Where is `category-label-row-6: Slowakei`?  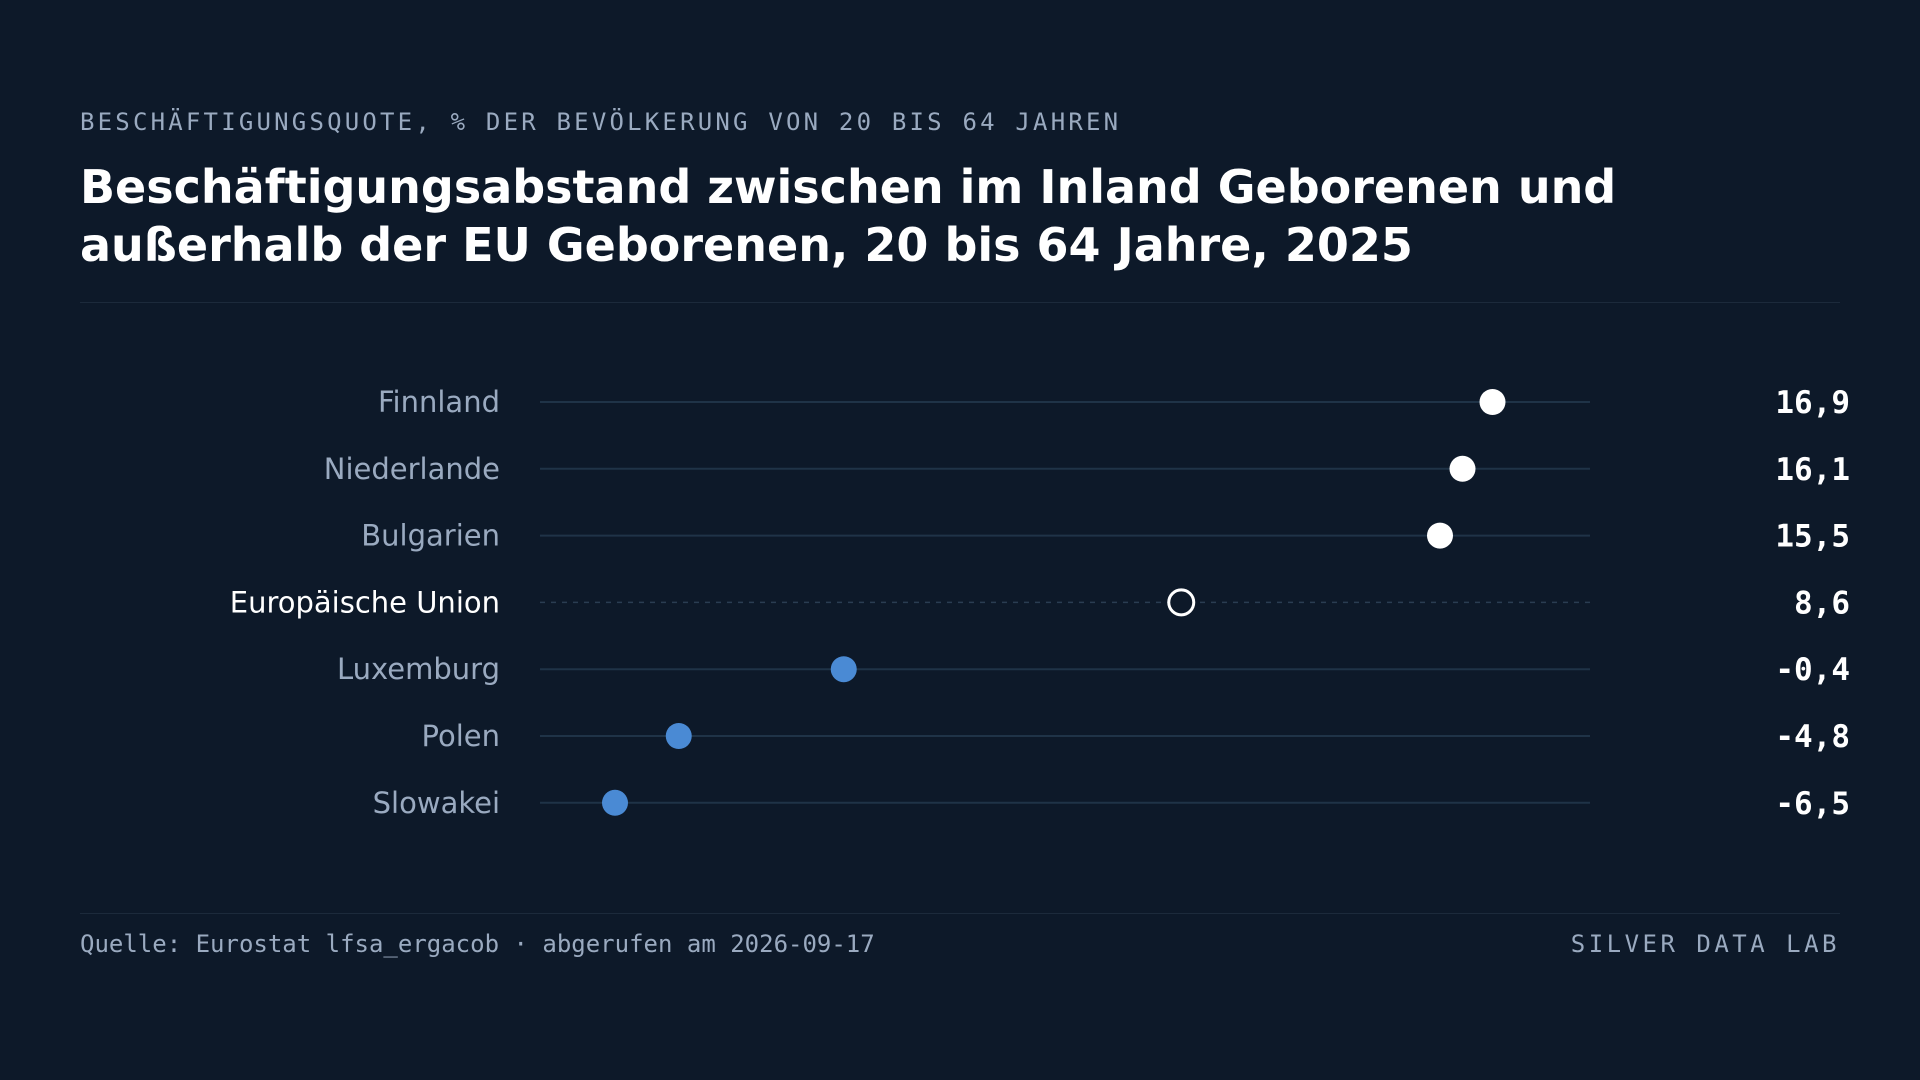 category-label-row-6: Slowakei is located at coordinates (436, 803).